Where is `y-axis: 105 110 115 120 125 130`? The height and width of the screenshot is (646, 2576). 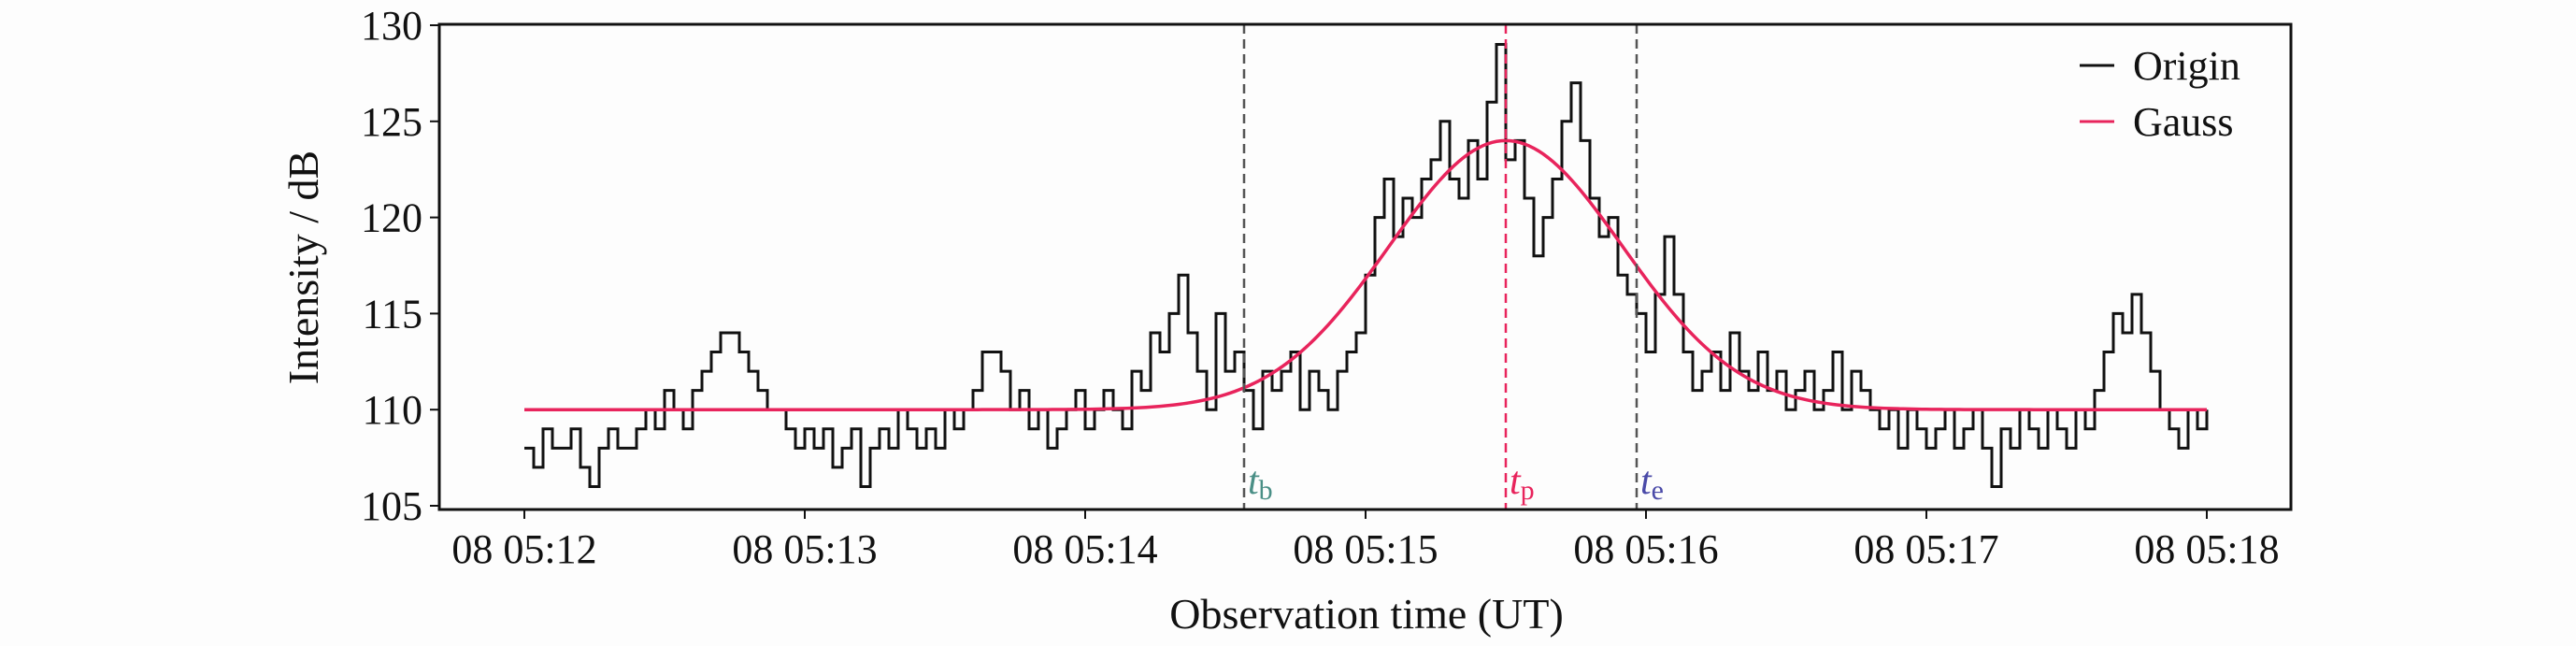
y-axis: 105 110 115 120 125 130 is located at coordinates (400, 266).